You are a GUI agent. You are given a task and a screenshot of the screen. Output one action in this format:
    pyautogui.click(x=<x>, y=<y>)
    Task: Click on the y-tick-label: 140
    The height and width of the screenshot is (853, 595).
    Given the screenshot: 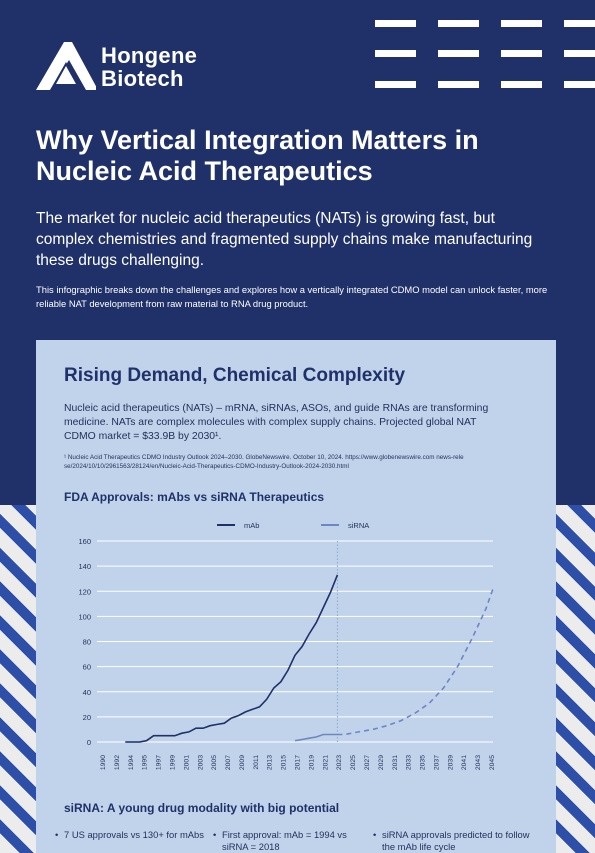 What is the action you would take?
    pyautogui.click(x=84, y=566)
    